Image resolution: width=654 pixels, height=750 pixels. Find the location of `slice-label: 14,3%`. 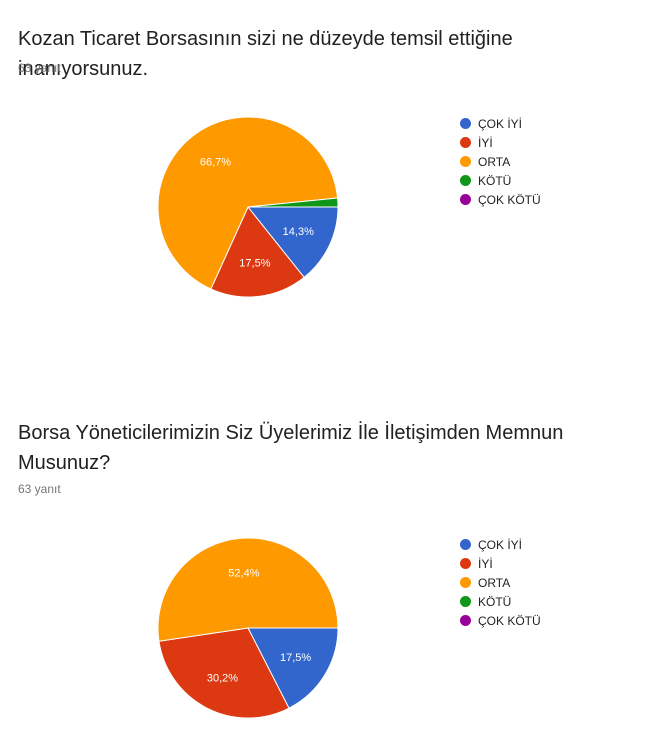

slice-label: 14,3% is located at coordinates (298, 232).